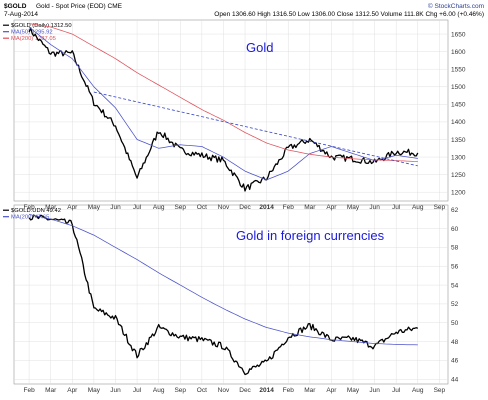  Describe the element at coordinates (455, 285) in the screenshot. I see `y-tick-label: 54` at that location.